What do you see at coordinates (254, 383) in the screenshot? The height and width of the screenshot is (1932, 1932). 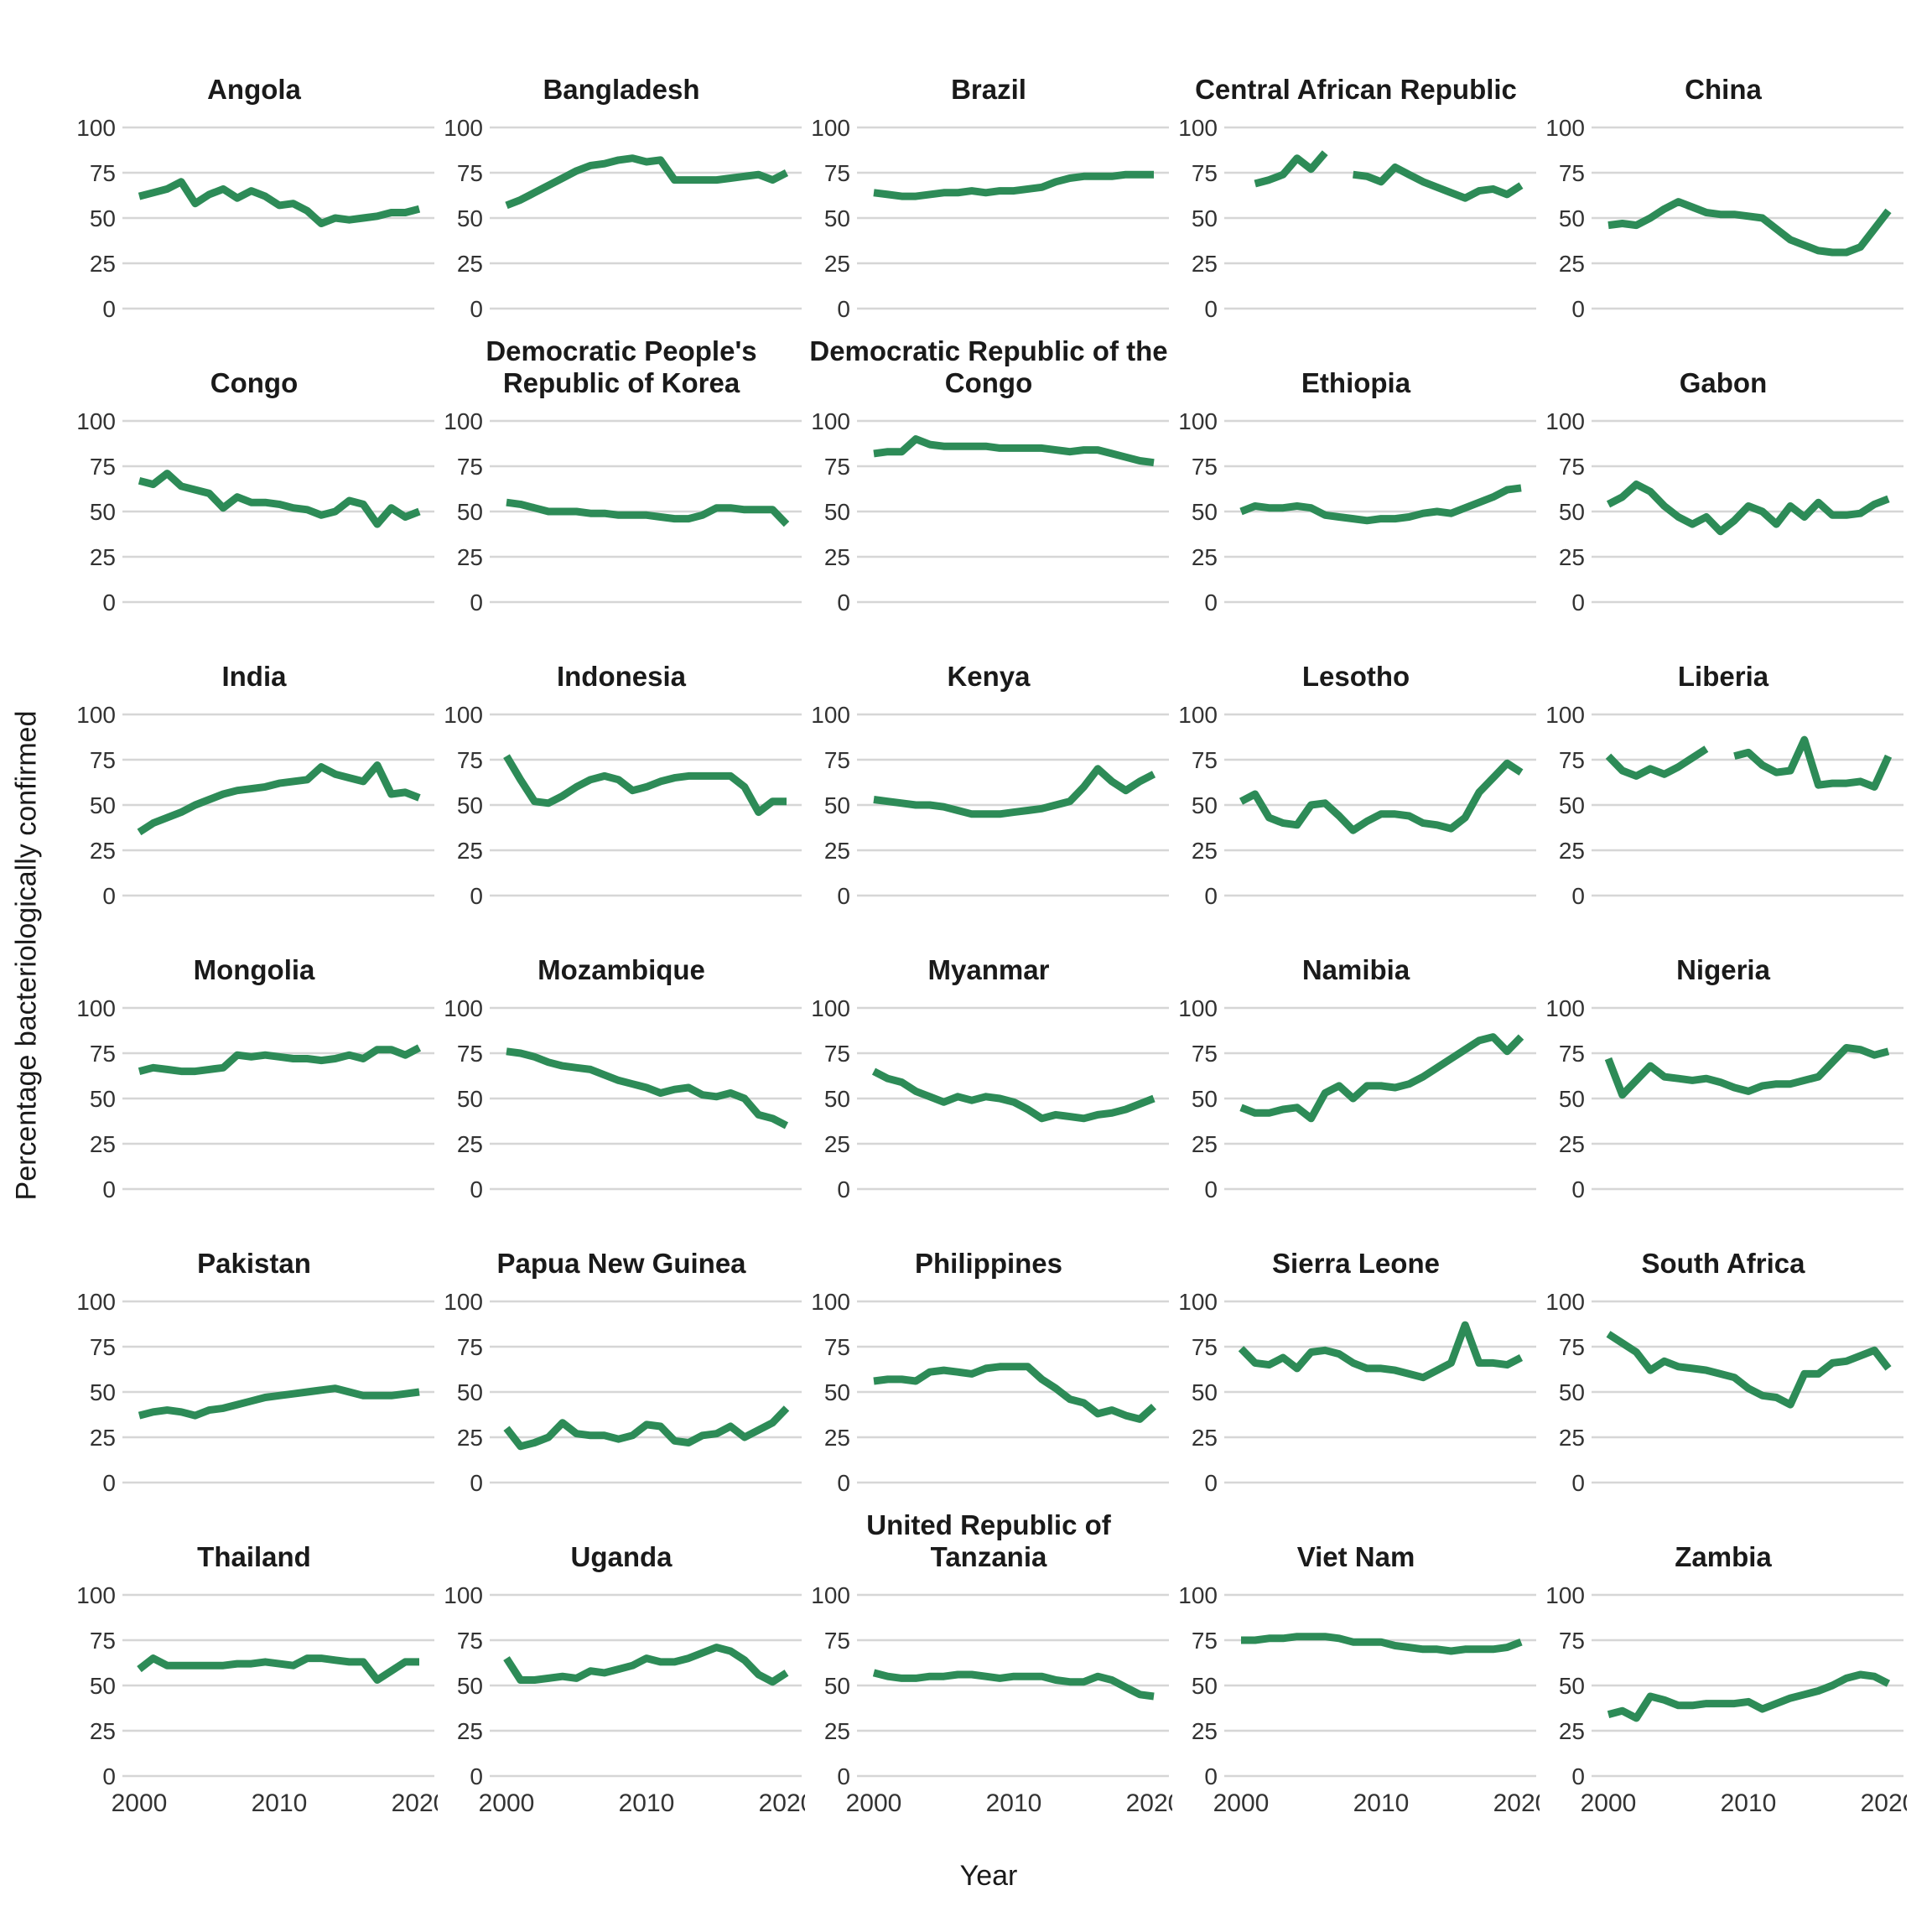 I see `facet-title: Congo` at bounding box center [254, 383].